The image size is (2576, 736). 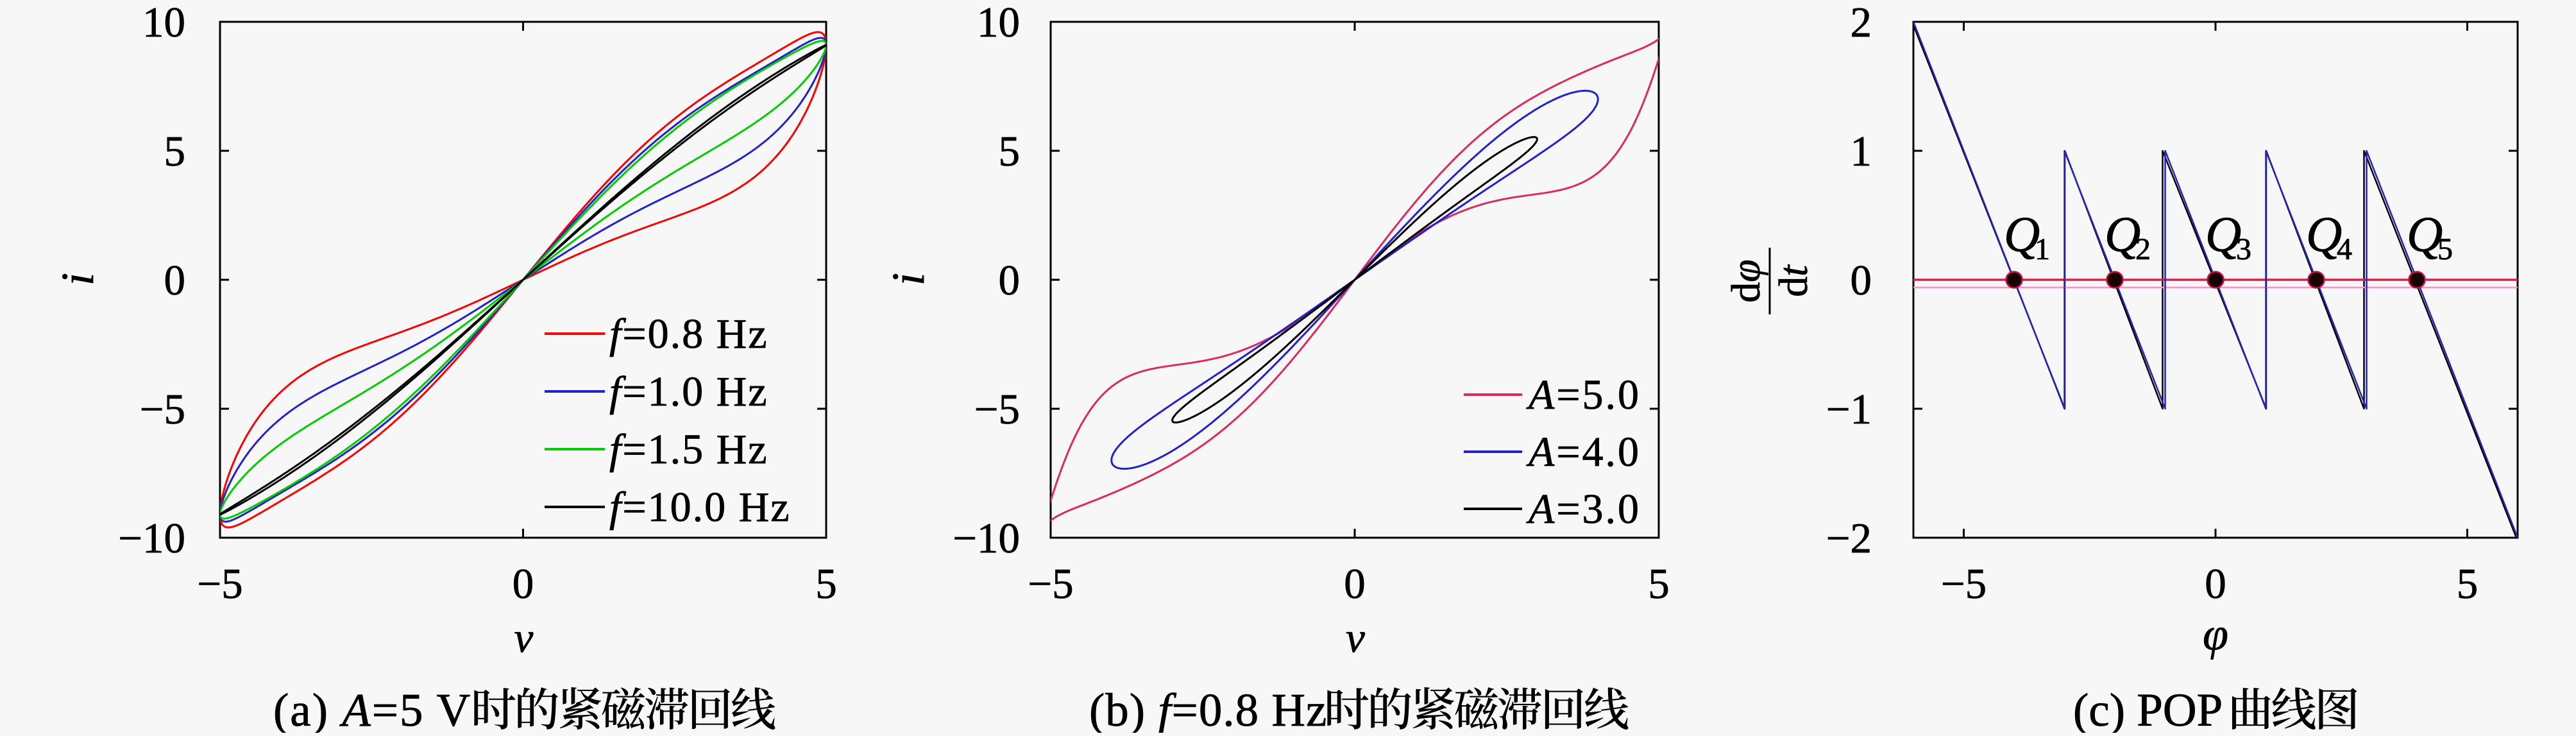 What do you see at coordinates (1745, 280) in the screenshot?
I see `svg-text: dφ` at bounding box center [1745, 280].